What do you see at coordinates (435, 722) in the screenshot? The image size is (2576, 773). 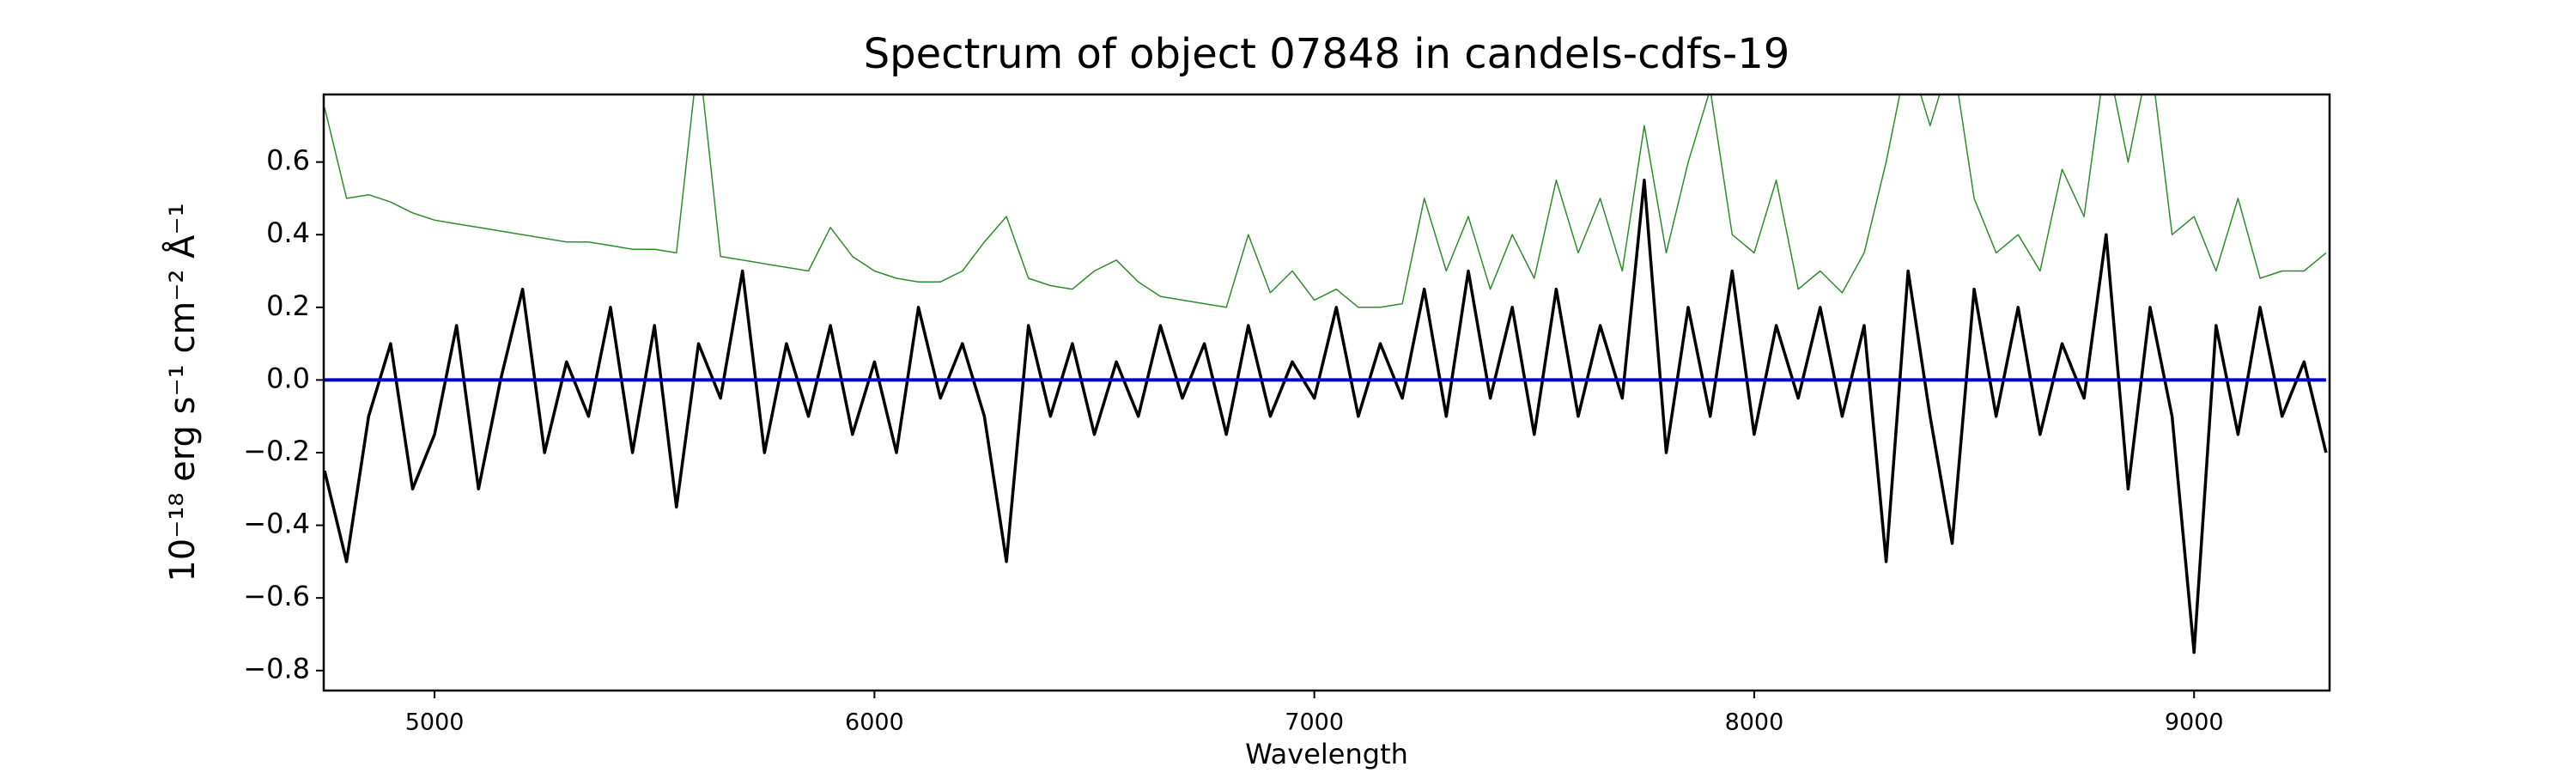 I see `x-tick-label: 5000` at bounding box center [435, 722].